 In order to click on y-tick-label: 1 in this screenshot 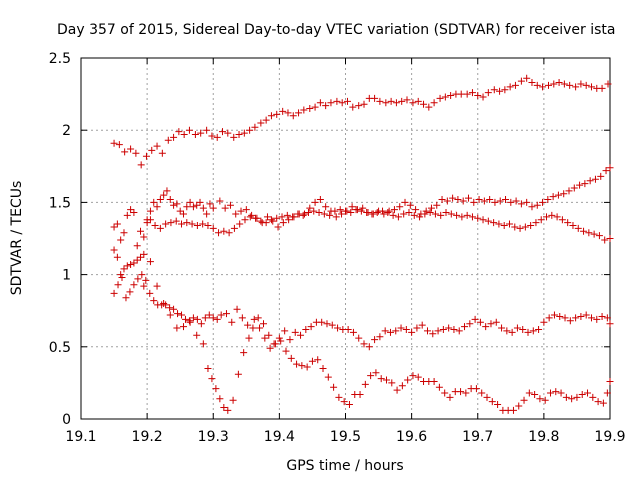, I will do `click(66, 276)`.